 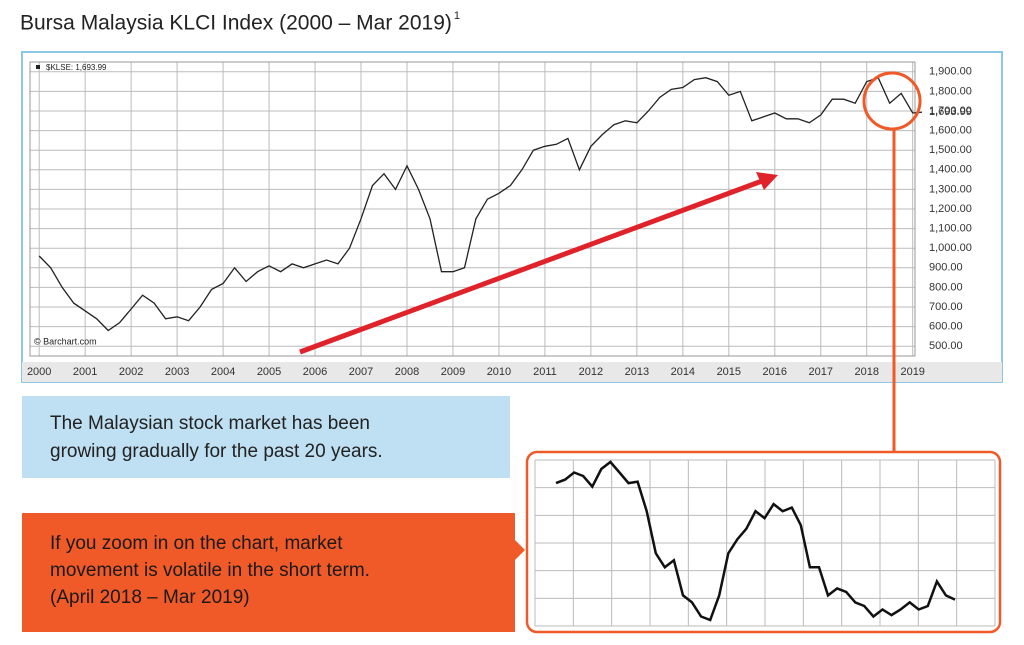 I want to click on y-tick-label: 1,600.00, so click(x=950, y=131).